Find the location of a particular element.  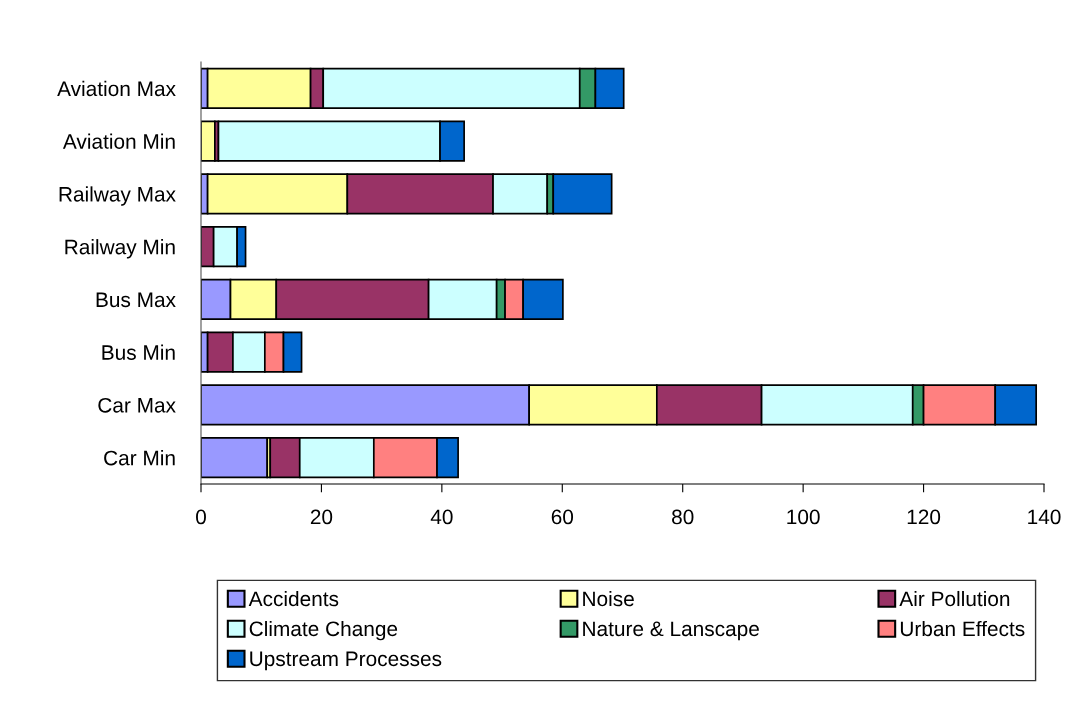

y-tick-label: Car Min is located at coordinates (139, 458).